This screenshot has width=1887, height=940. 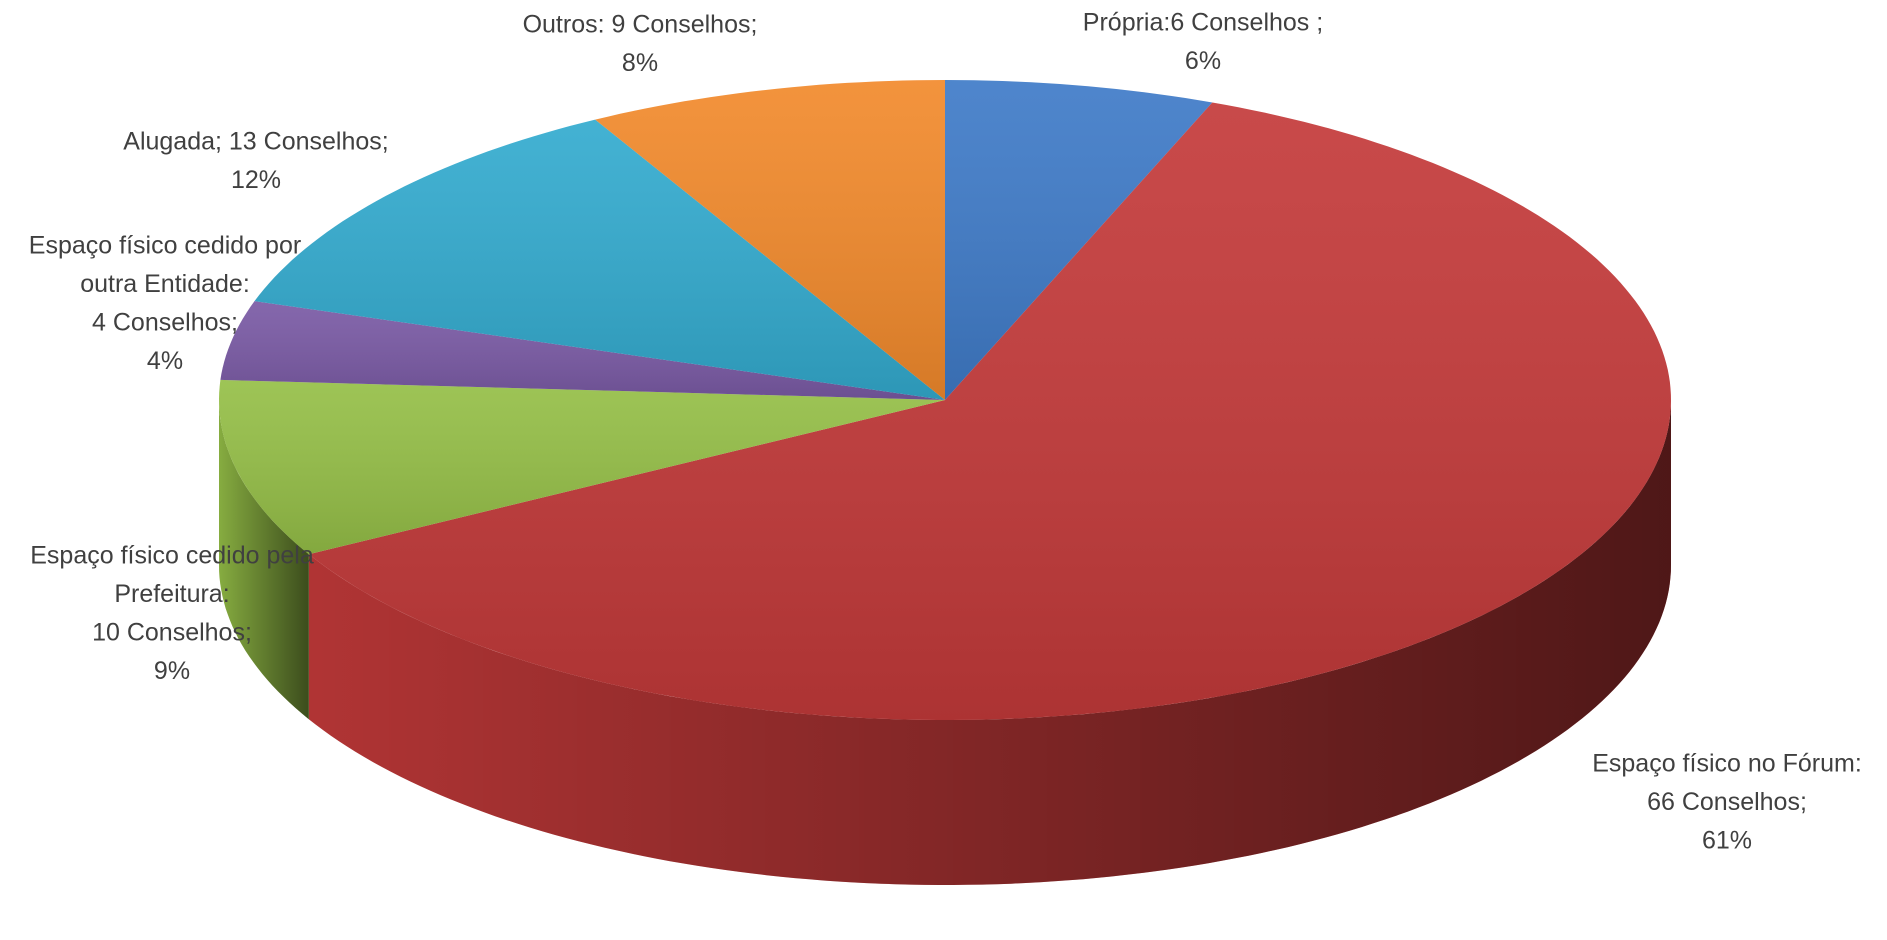 I want to click on data-label: Espaço físico cedido por, so click(x=165, y=246).